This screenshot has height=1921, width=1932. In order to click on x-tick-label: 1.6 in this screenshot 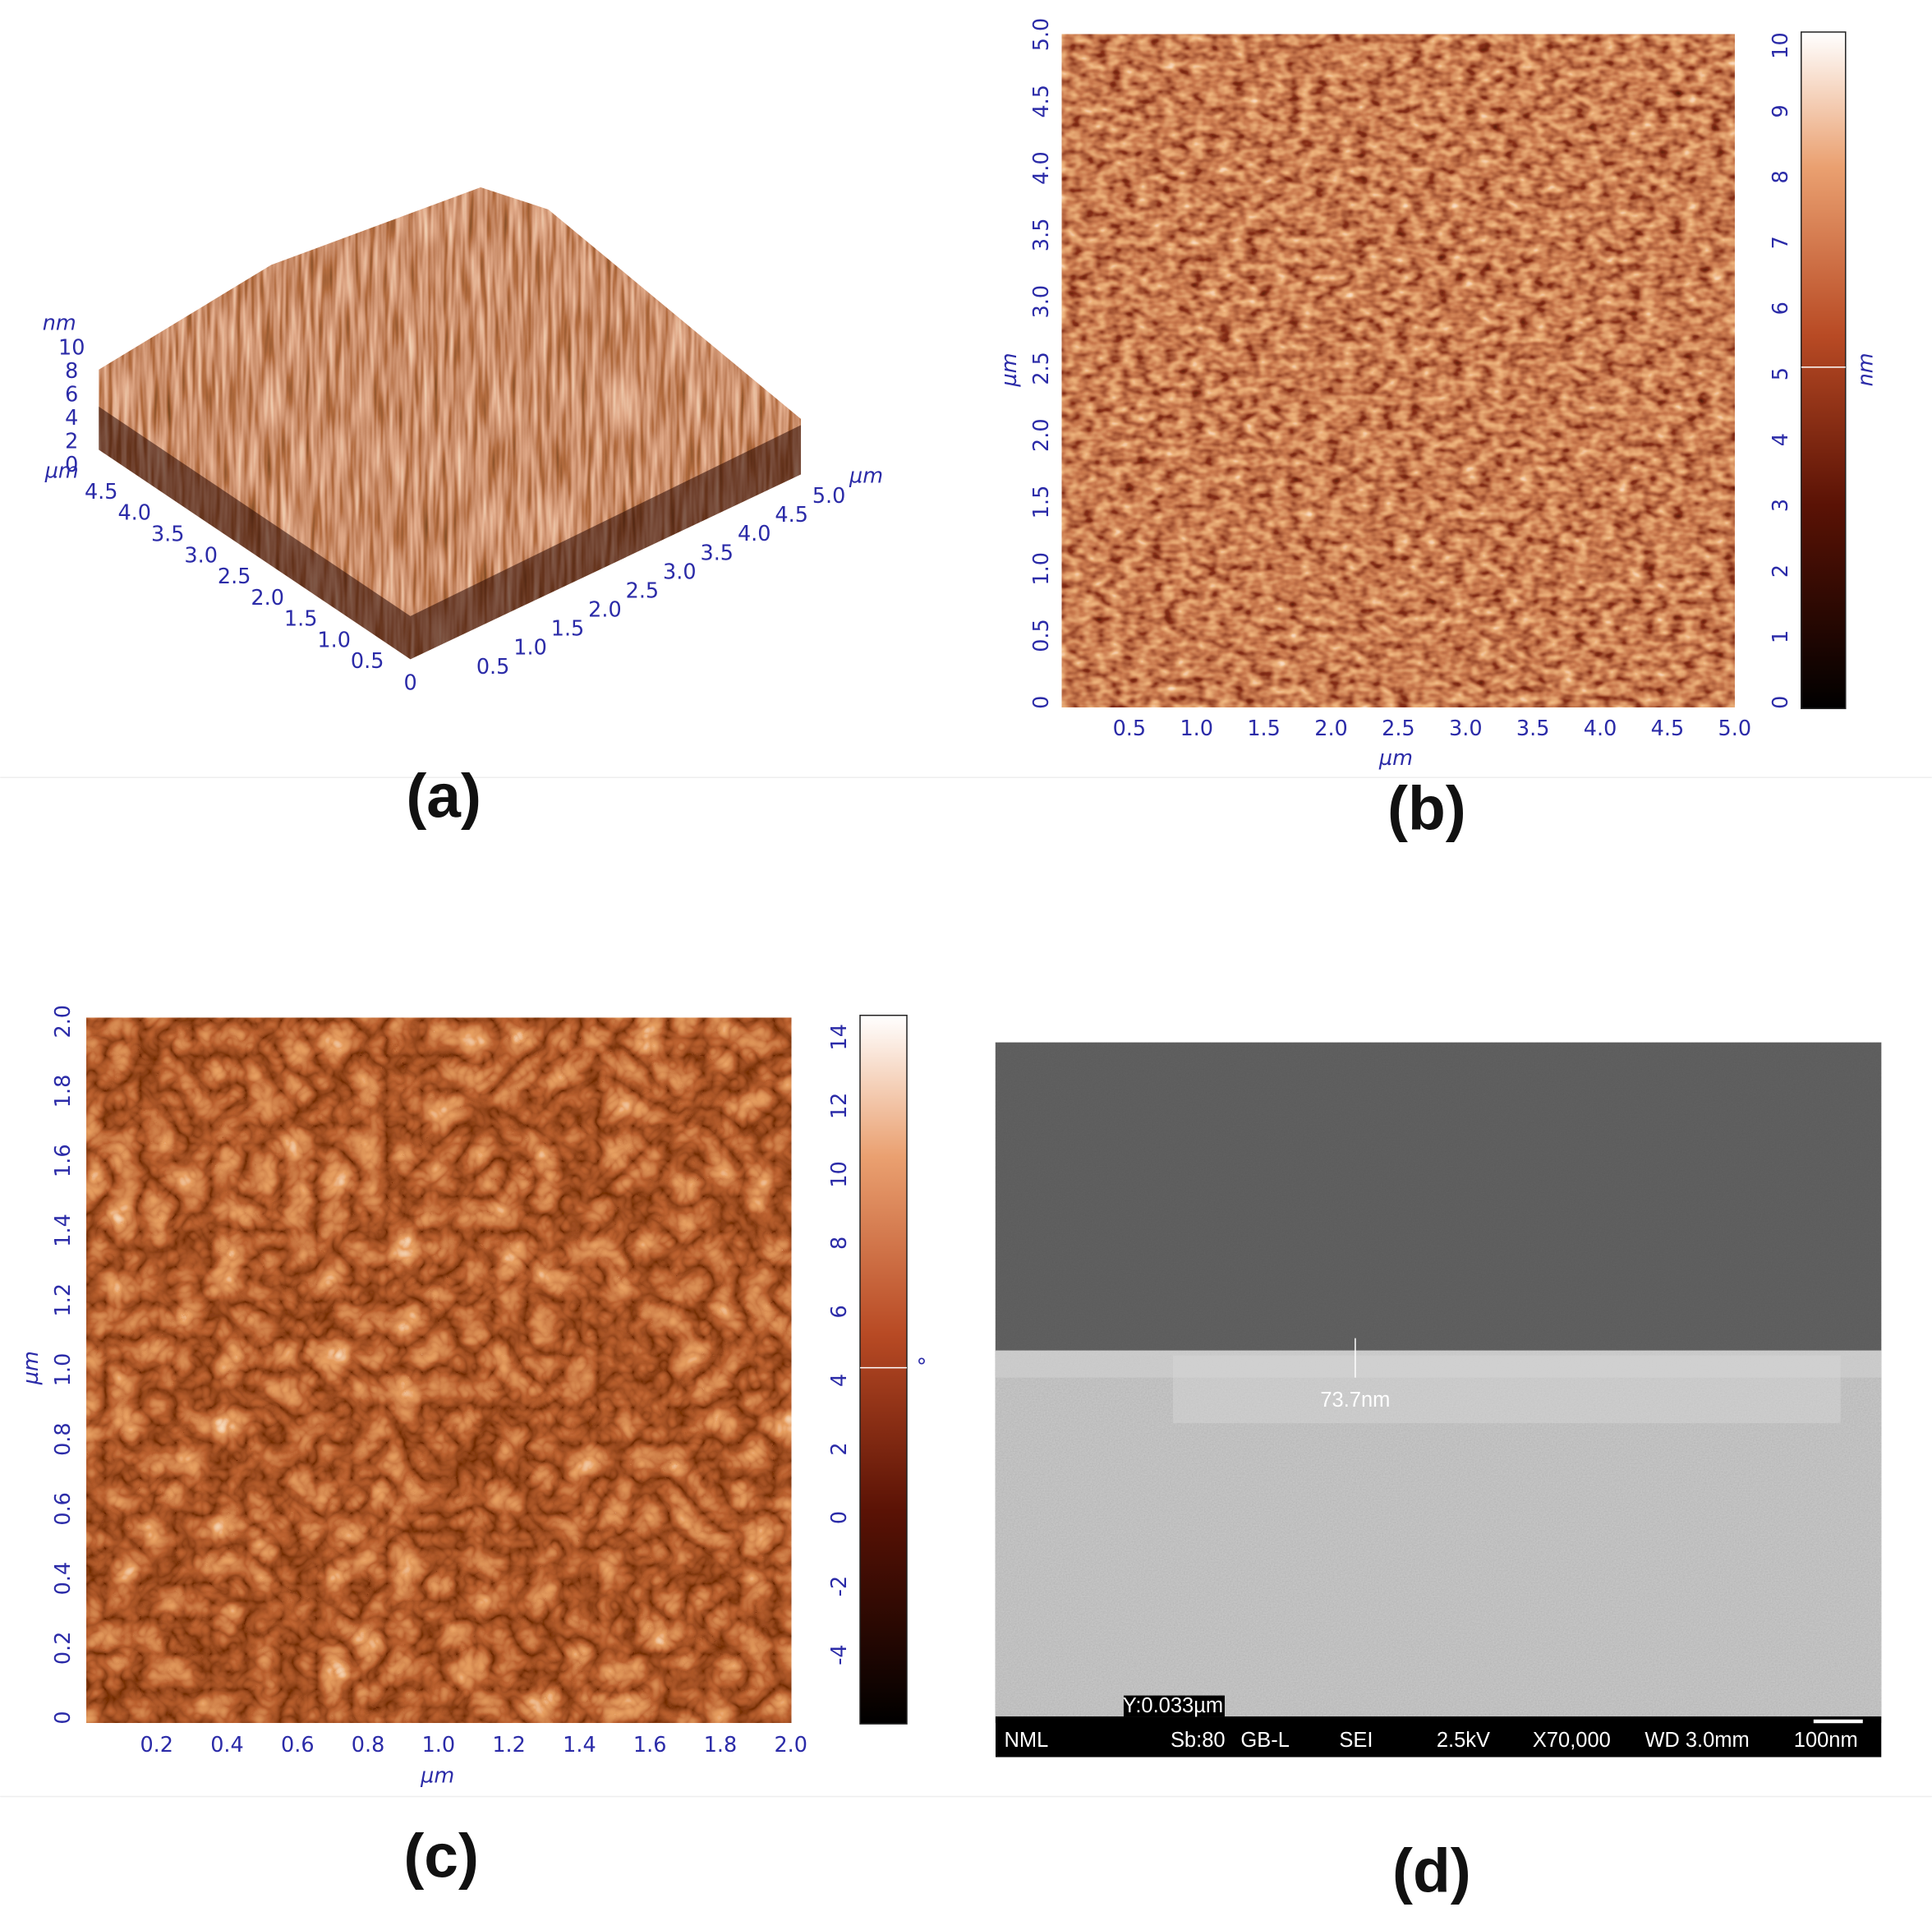, I will do `click(650, 1745)`.